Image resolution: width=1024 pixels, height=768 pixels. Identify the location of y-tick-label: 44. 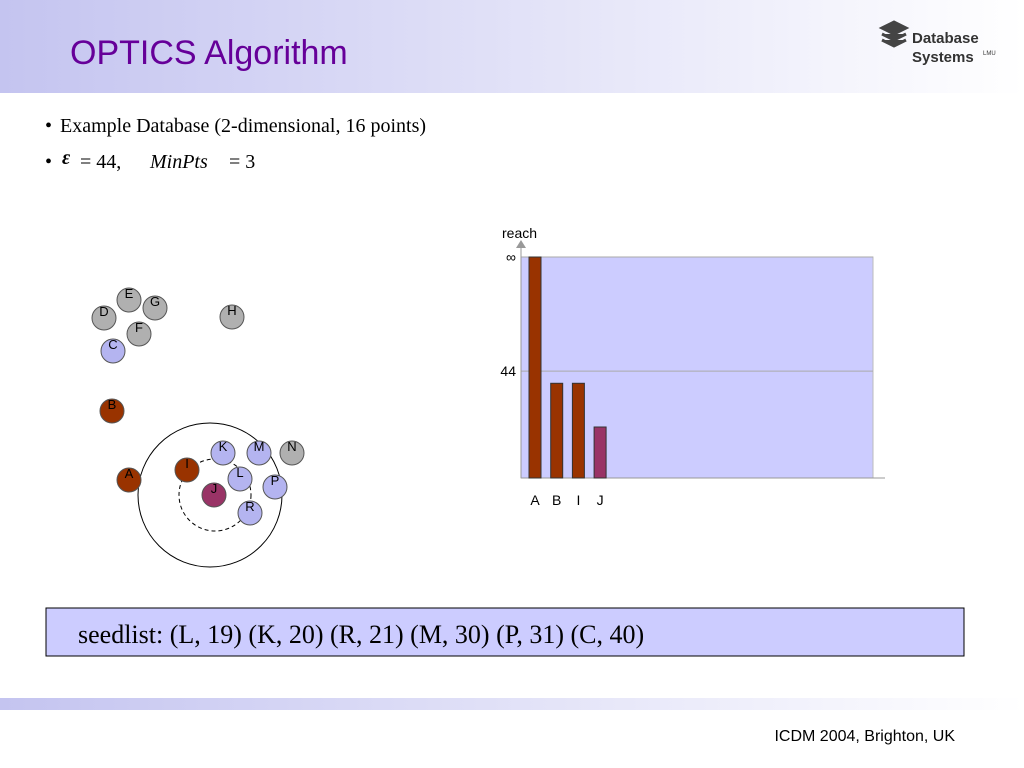
(508, 371).